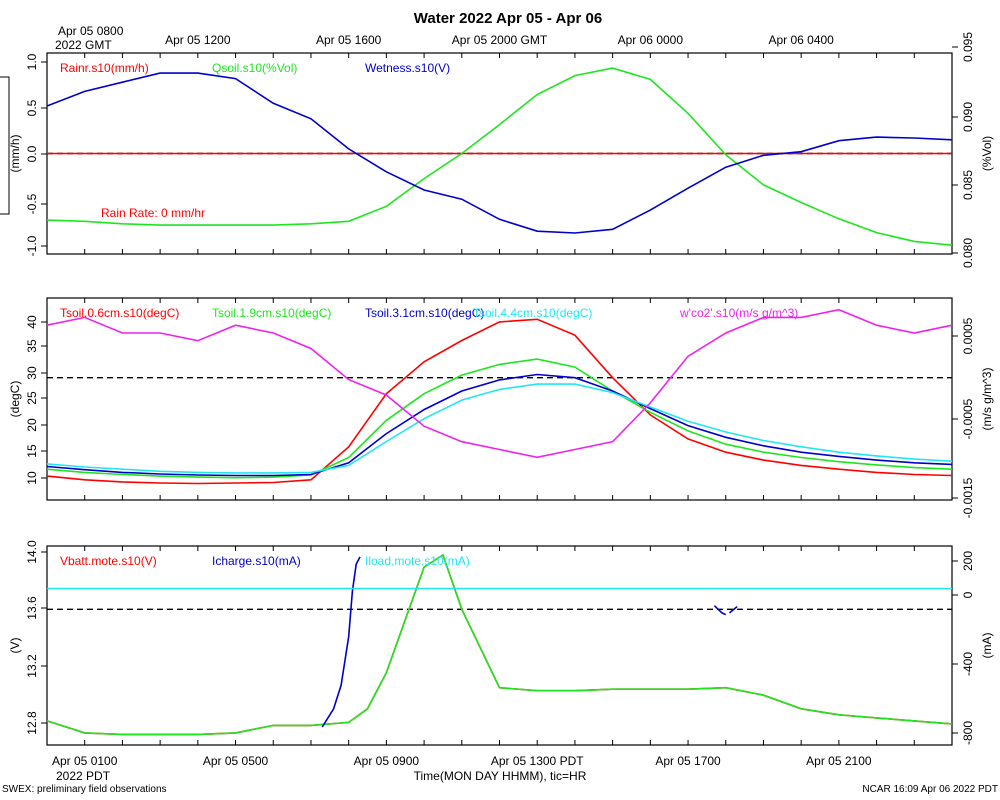 The height and width of the screenshot is (800, 1000). I want to click on y-tick-label-left: 14.0, so click(32, 552).